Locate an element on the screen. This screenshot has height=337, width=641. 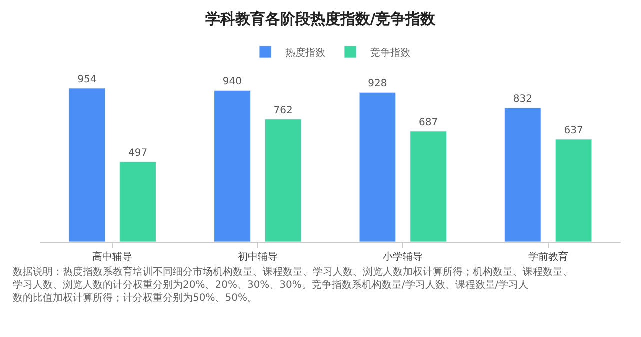
data-label: 940 is located at coordinates (232, 82).